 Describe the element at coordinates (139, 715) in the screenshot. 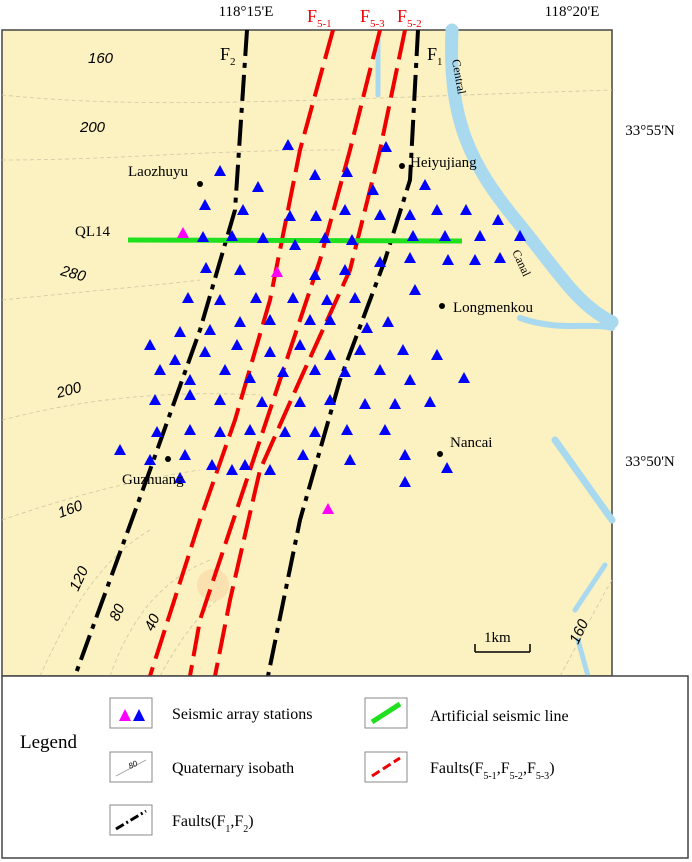

I see `legend-triangle-blue` at that location.